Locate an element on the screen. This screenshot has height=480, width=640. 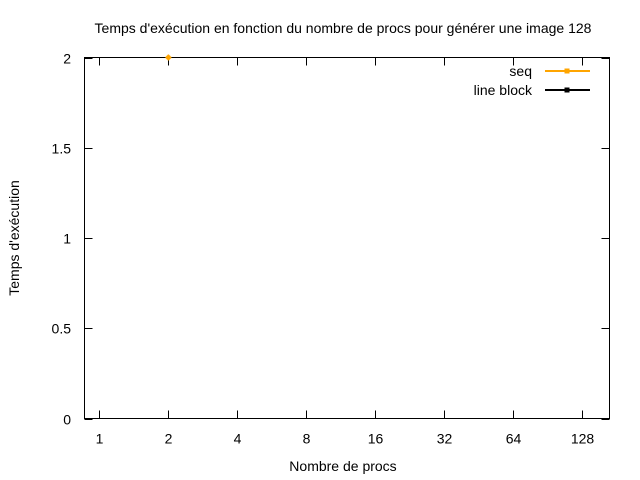
series-layer is located at coordinates (168, 57).